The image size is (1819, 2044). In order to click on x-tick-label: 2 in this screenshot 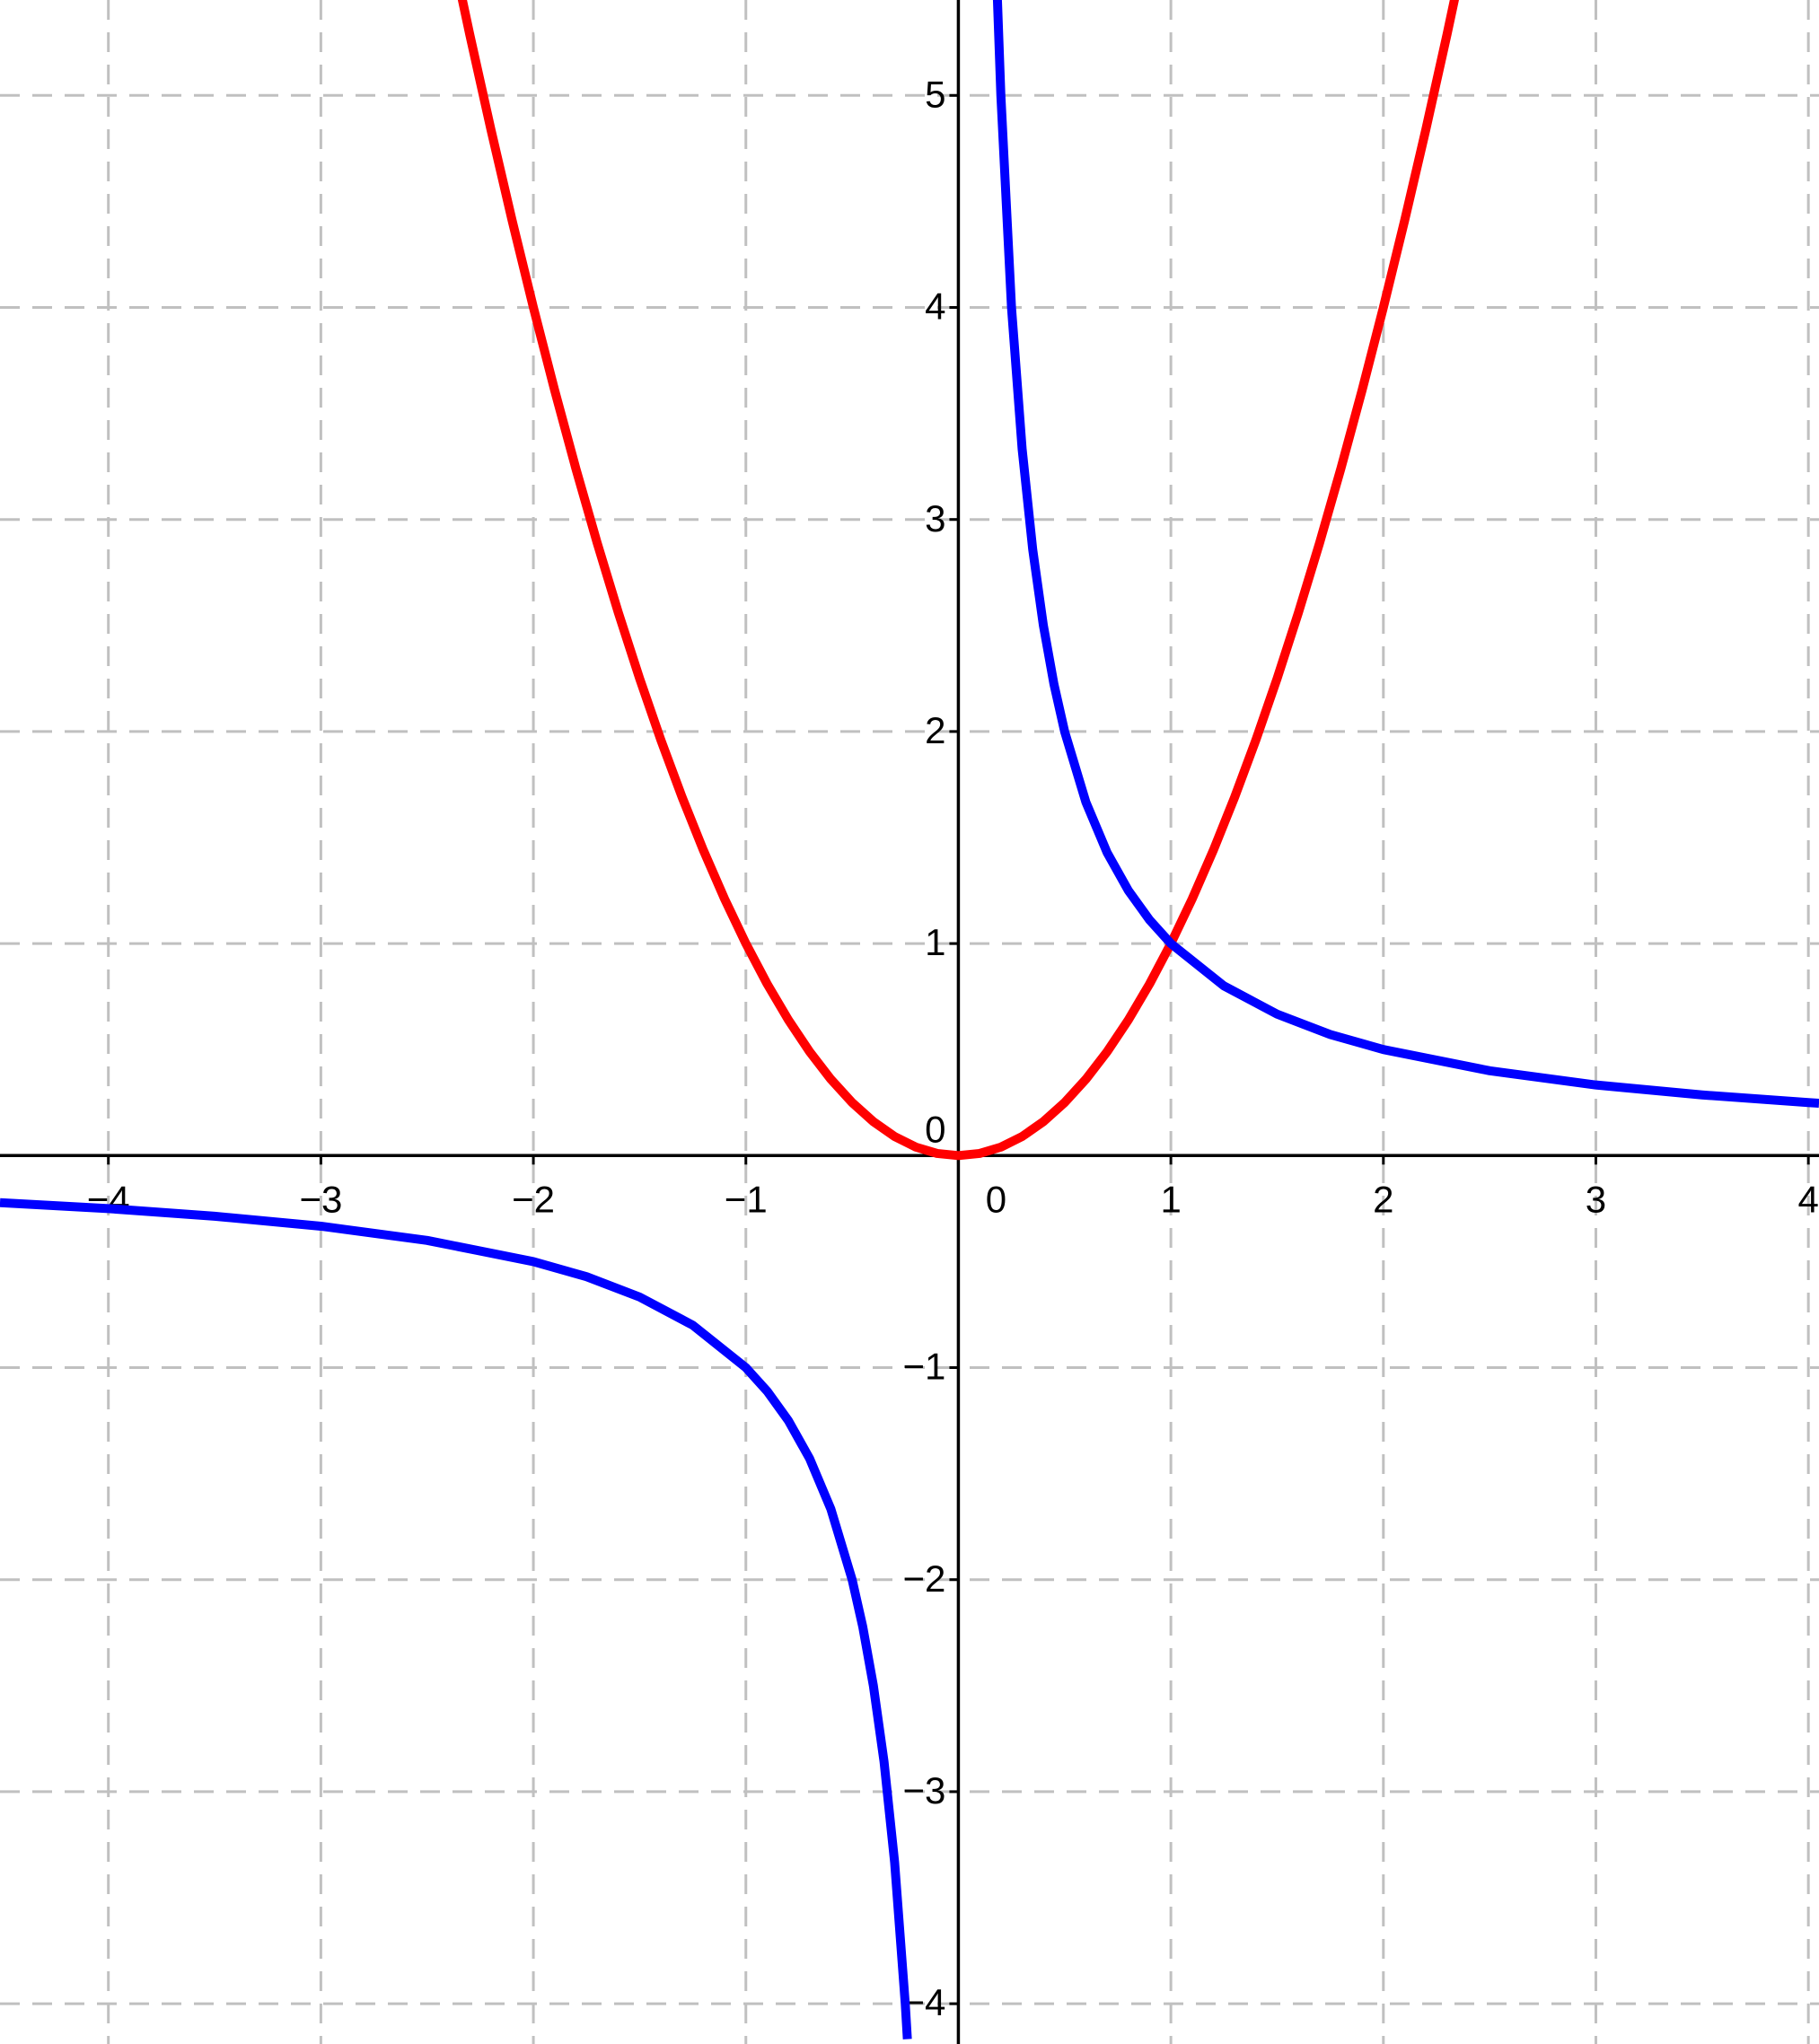, I will do `click(1383, 1199)`.